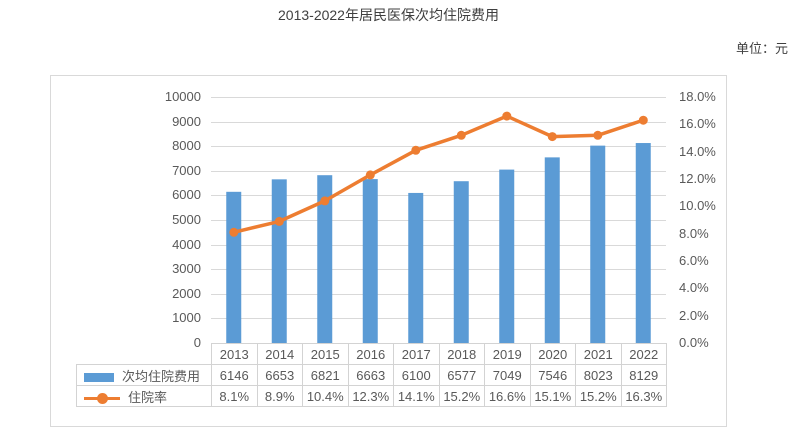 The width and height of the screenshot is (800, 434). I want to click on year-header-cell: 2014, so click(279, 354).